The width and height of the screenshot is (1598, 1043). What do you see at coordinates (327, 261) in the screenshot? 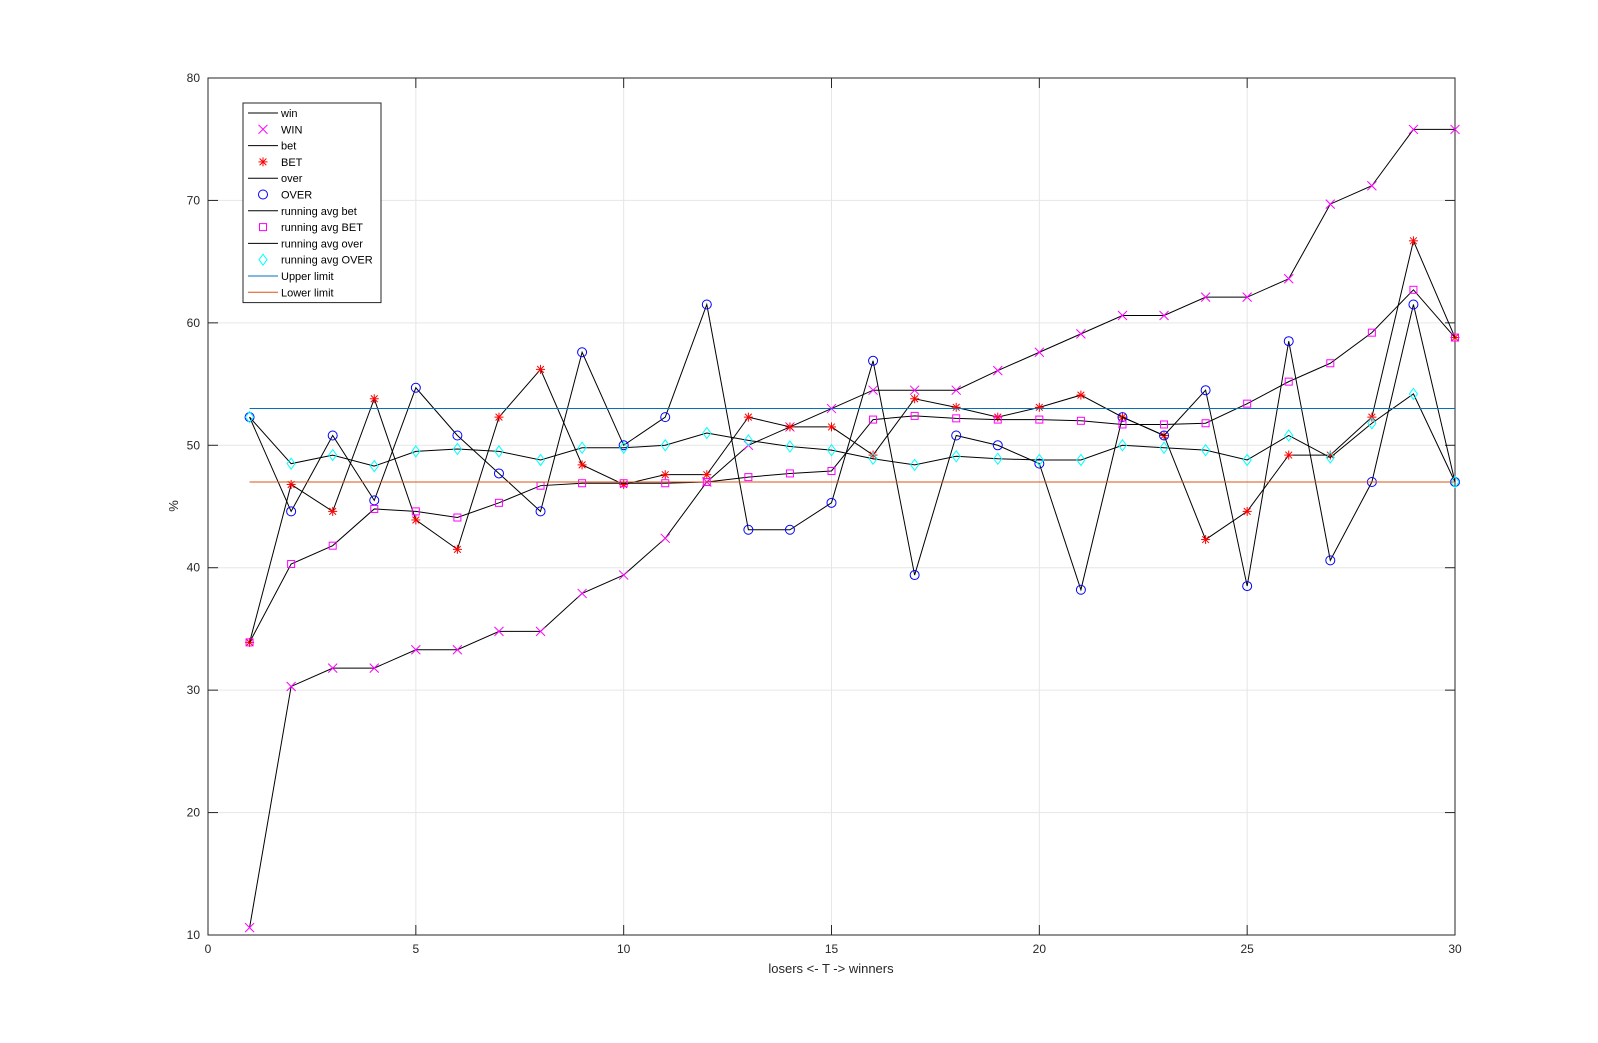
I see `legend-label: running avg OVER` at bounding box center [327, 261].